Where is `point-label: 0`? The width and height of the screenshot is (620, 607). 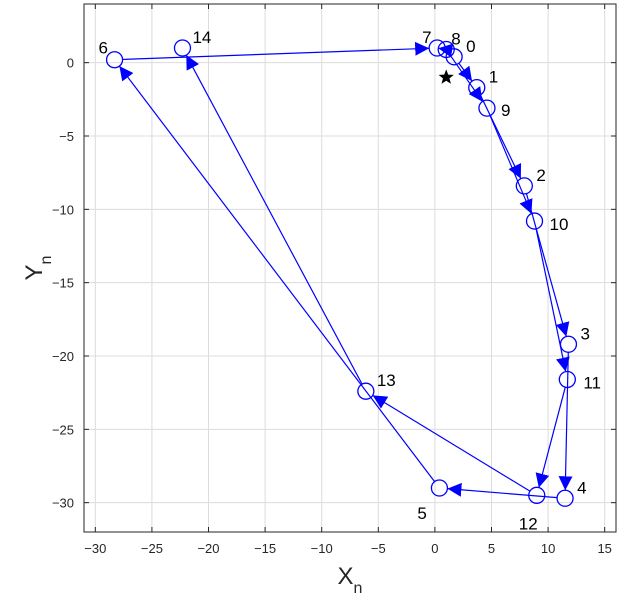
point-label: 0 is located at coordinates (470, 46).